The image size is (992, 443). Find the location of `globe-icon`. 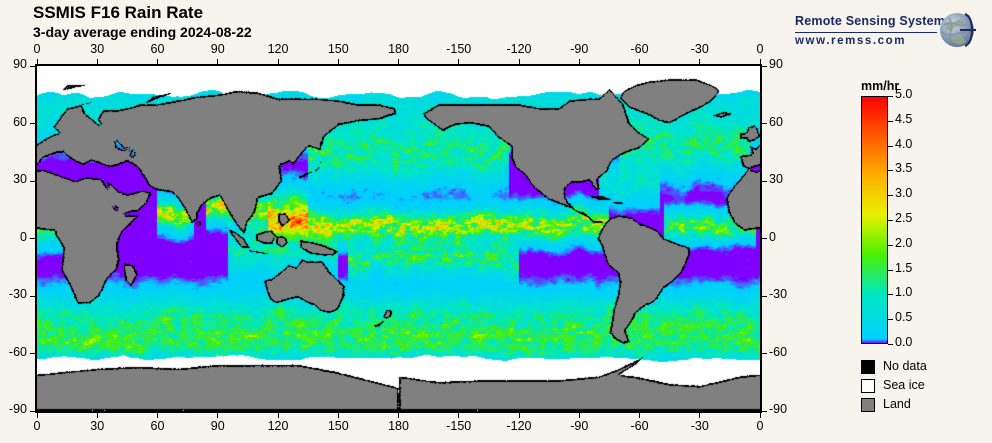

globe-icon is located at coordinates (958, 30).